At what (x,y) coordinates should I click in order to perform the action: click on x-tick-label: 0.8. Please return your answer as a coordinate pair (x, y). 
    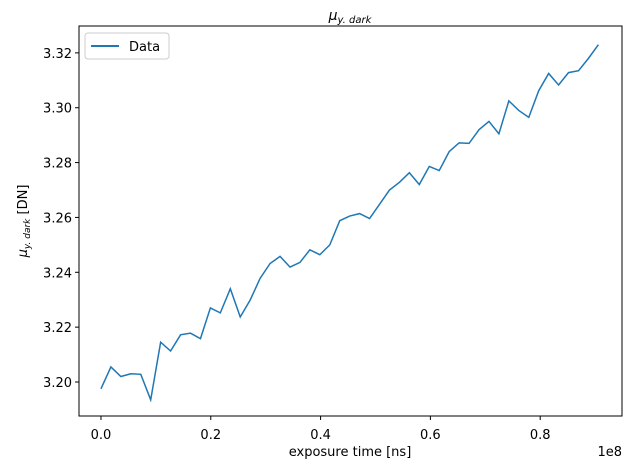
    Looking at the image, I should click on (540, 435).